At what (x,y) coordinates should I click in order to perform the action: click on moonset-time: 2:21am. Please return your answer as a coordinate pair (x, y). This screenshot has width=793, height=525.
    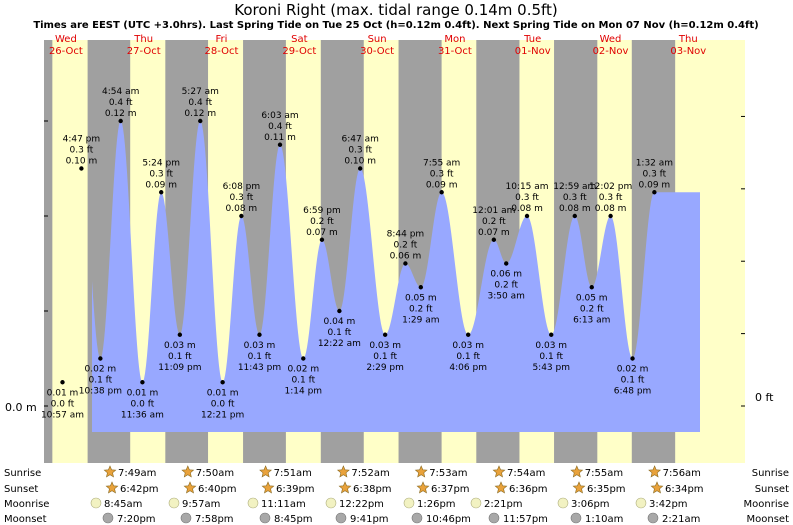
    Looking at the image, I should click on (681, 519).